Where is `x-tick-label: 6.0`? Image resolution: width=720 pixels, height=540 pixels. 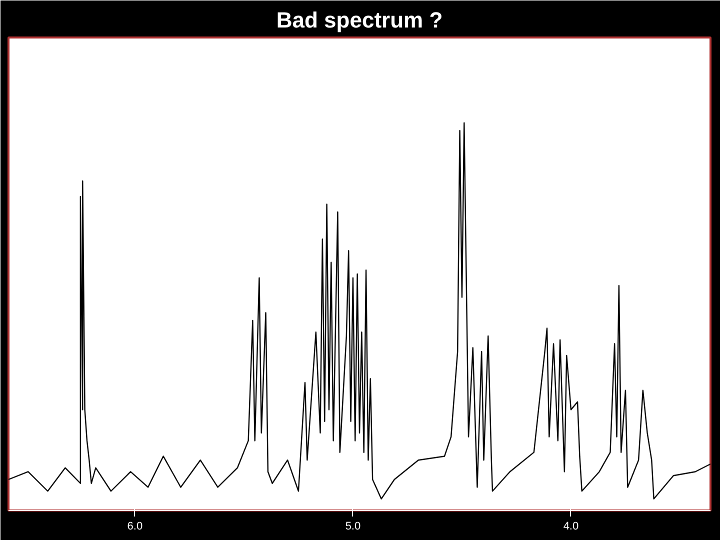 x-tick-label: 6.0 is located at coordinates (135, 526).